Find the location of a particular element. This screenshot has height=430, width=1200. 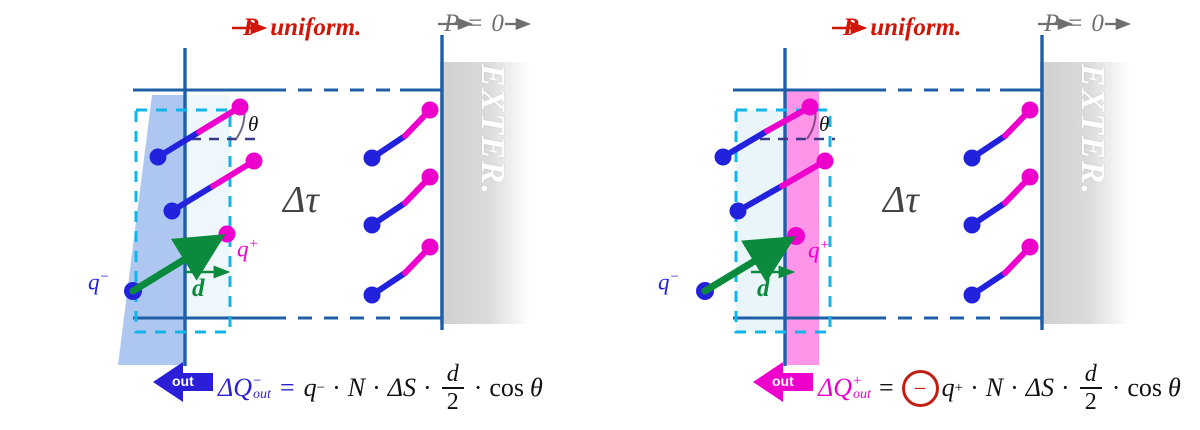

formula-left: ΔQ − out = q − · N · ΔS · d 2 · cos θ is located at coordinates (380, 388).